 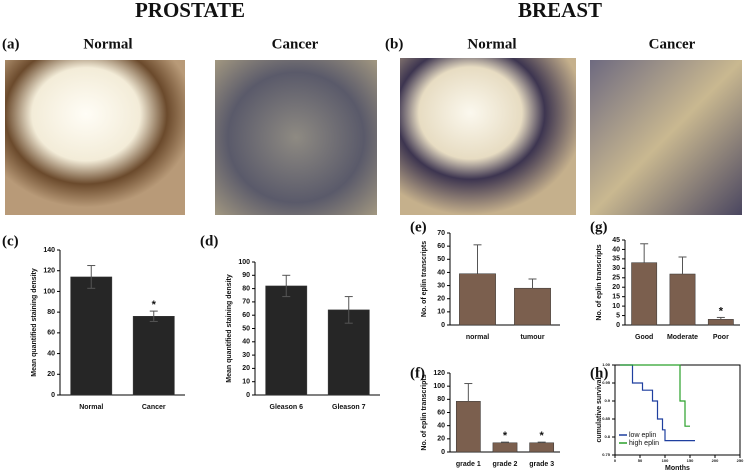 What do you see at coordinates (690, 460) in the screenshot?
I see `x-tick-label: 150` at bounding box center [690, 460].